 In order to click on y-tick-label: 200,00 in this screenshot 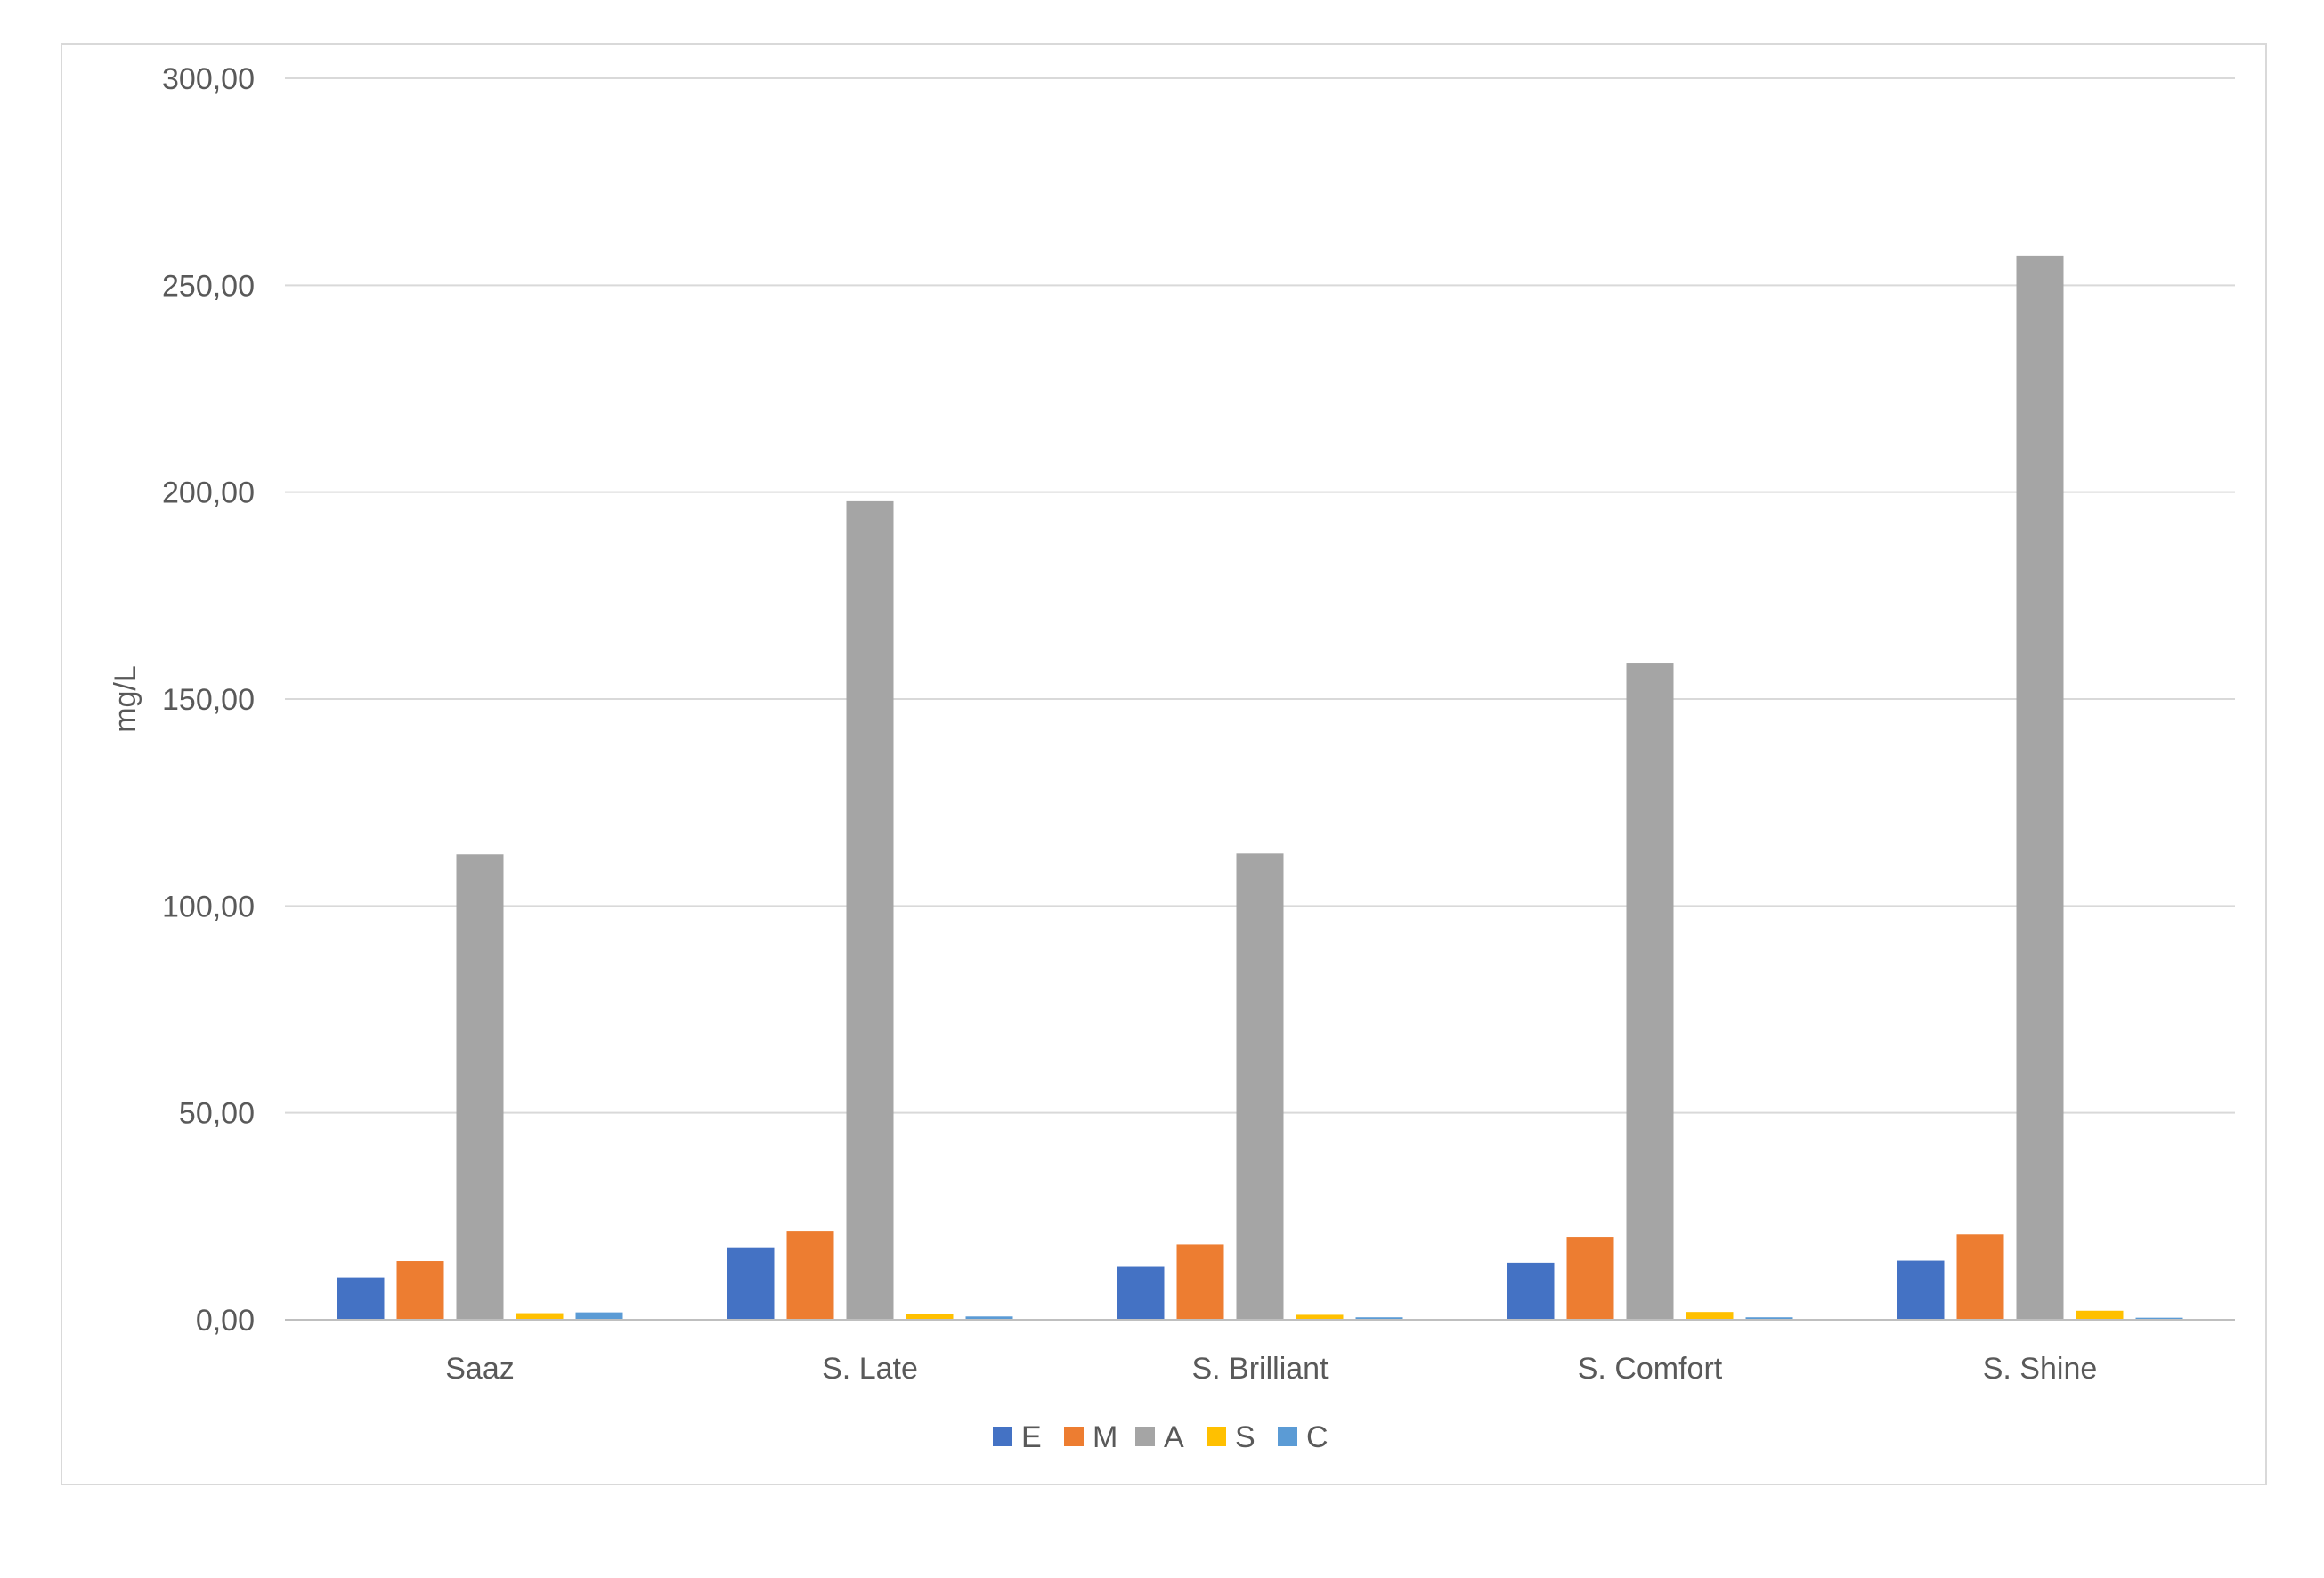, I will do `click(209, 493)`.